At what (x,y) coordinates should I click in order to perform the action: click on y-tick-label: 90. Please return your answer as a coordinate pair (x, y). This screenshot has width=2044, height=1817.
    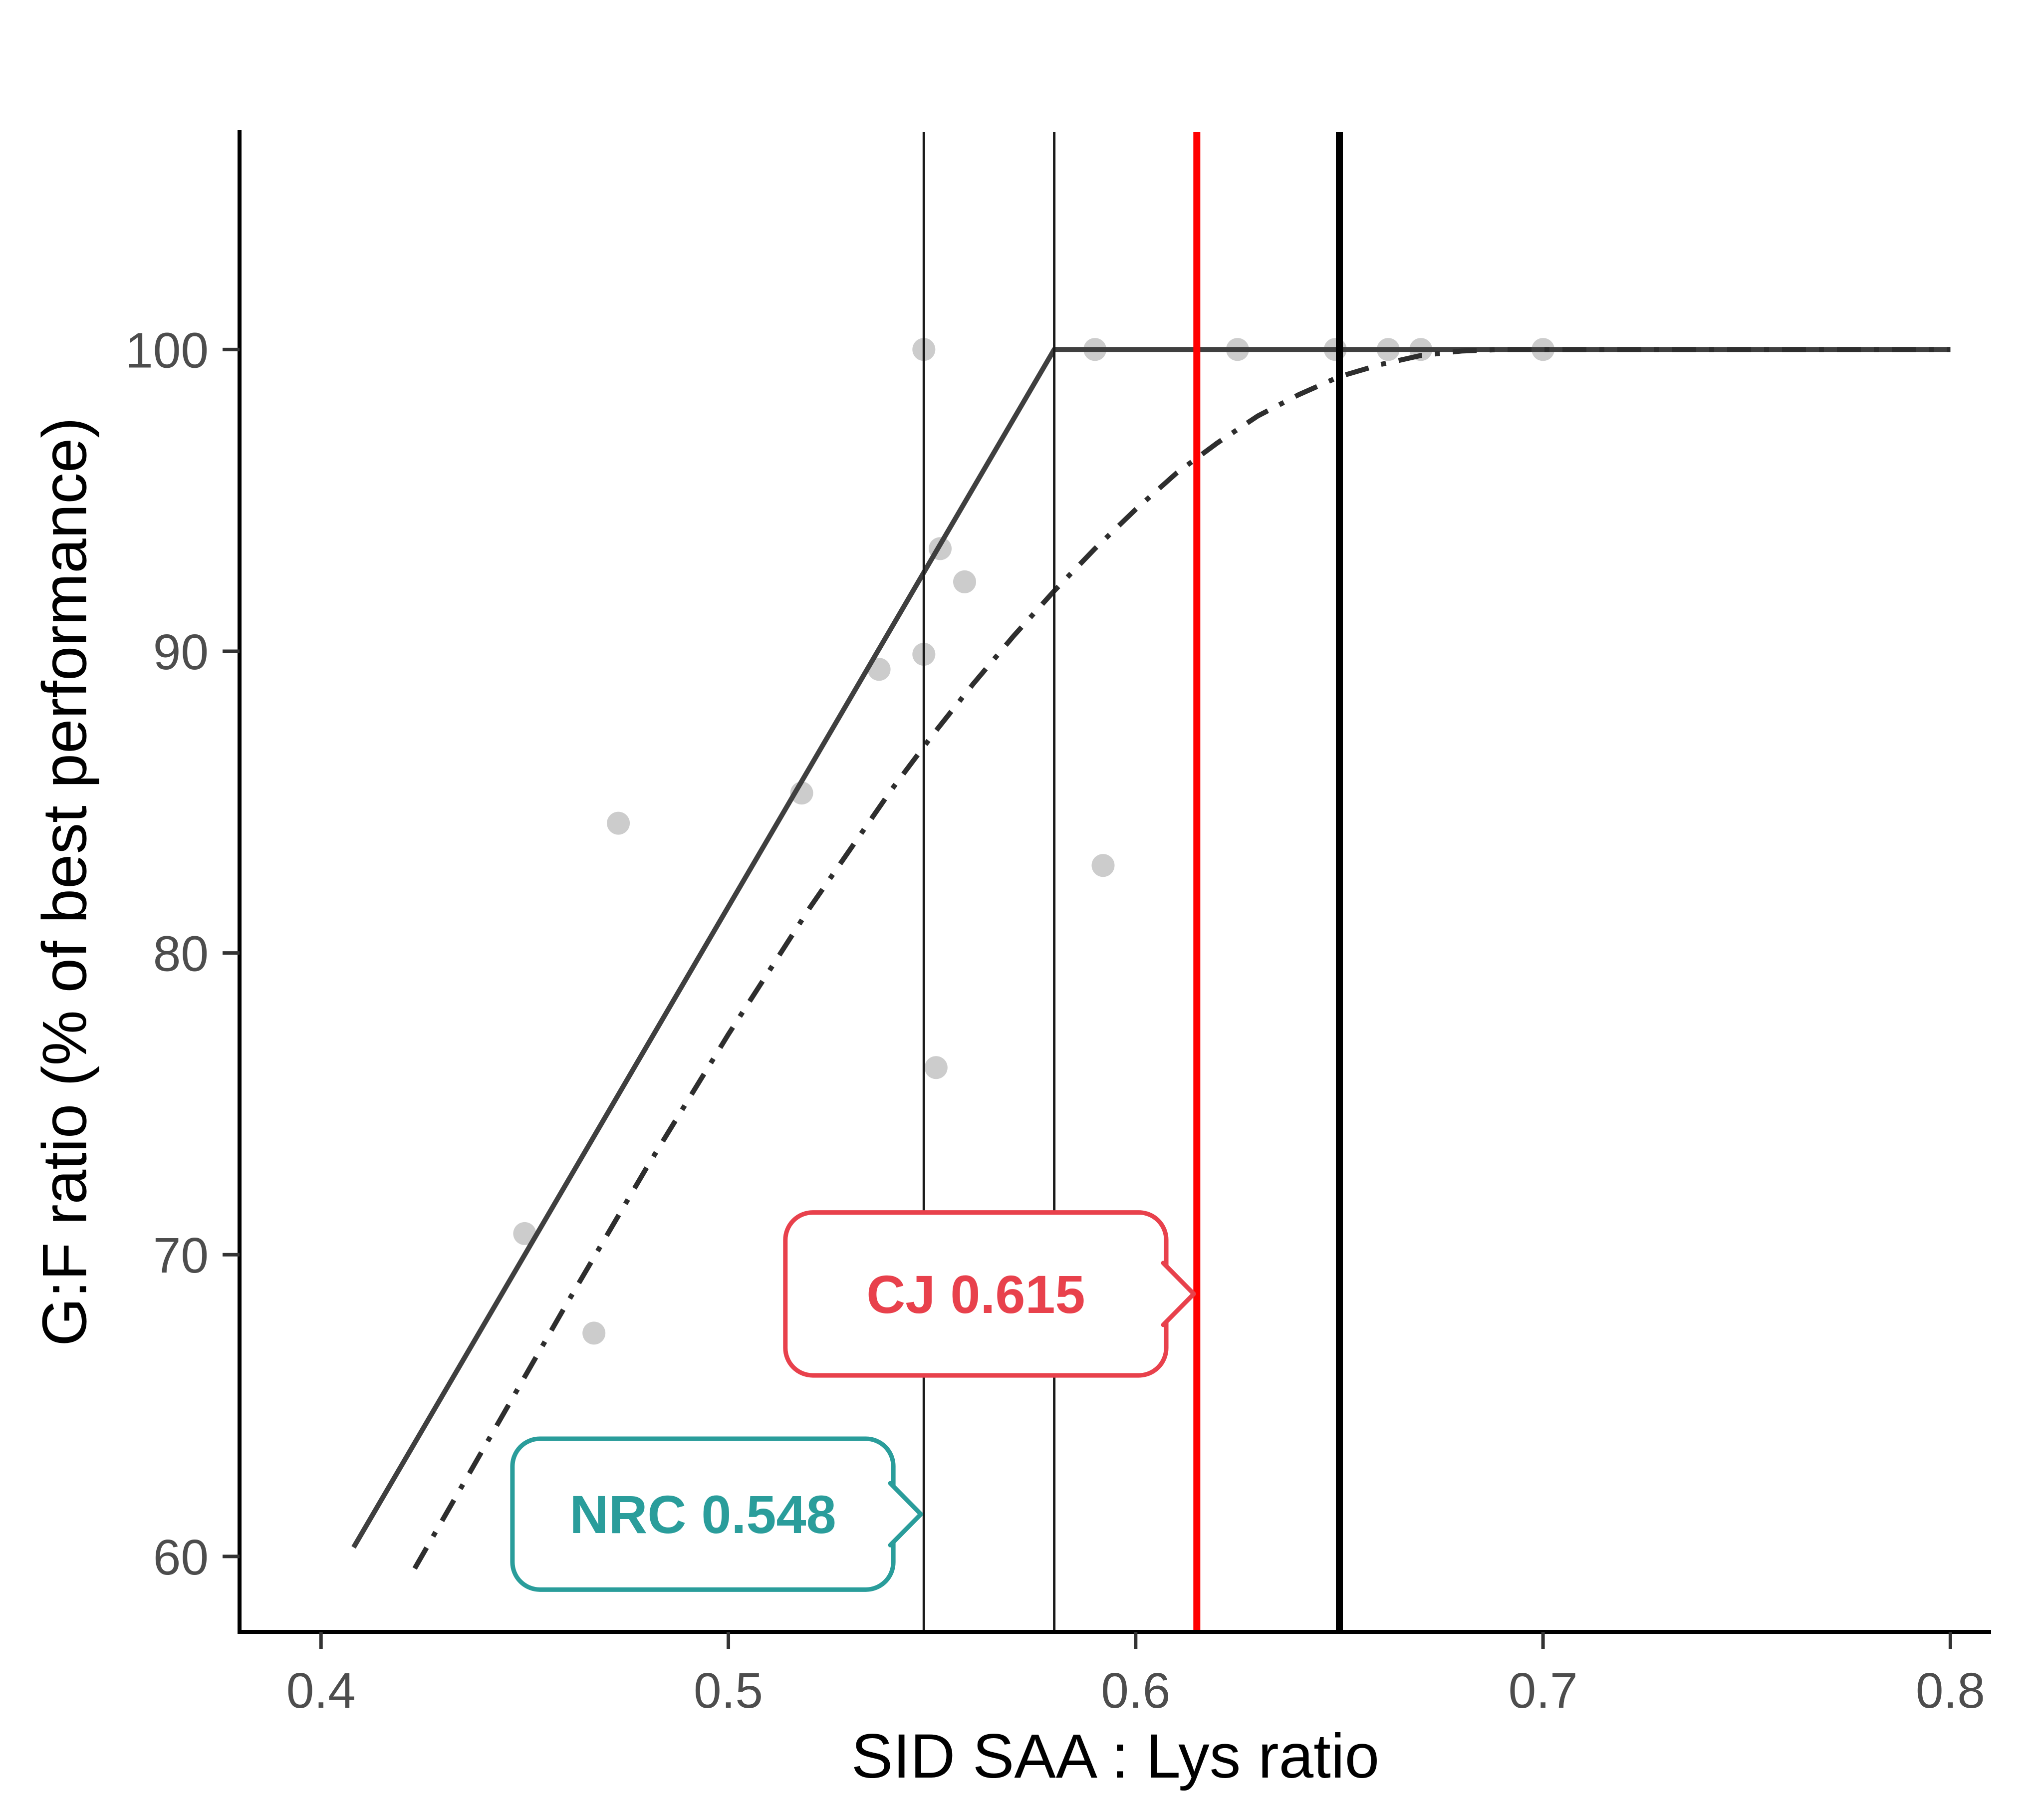
    Looking at the image, I should click on (181, 652).